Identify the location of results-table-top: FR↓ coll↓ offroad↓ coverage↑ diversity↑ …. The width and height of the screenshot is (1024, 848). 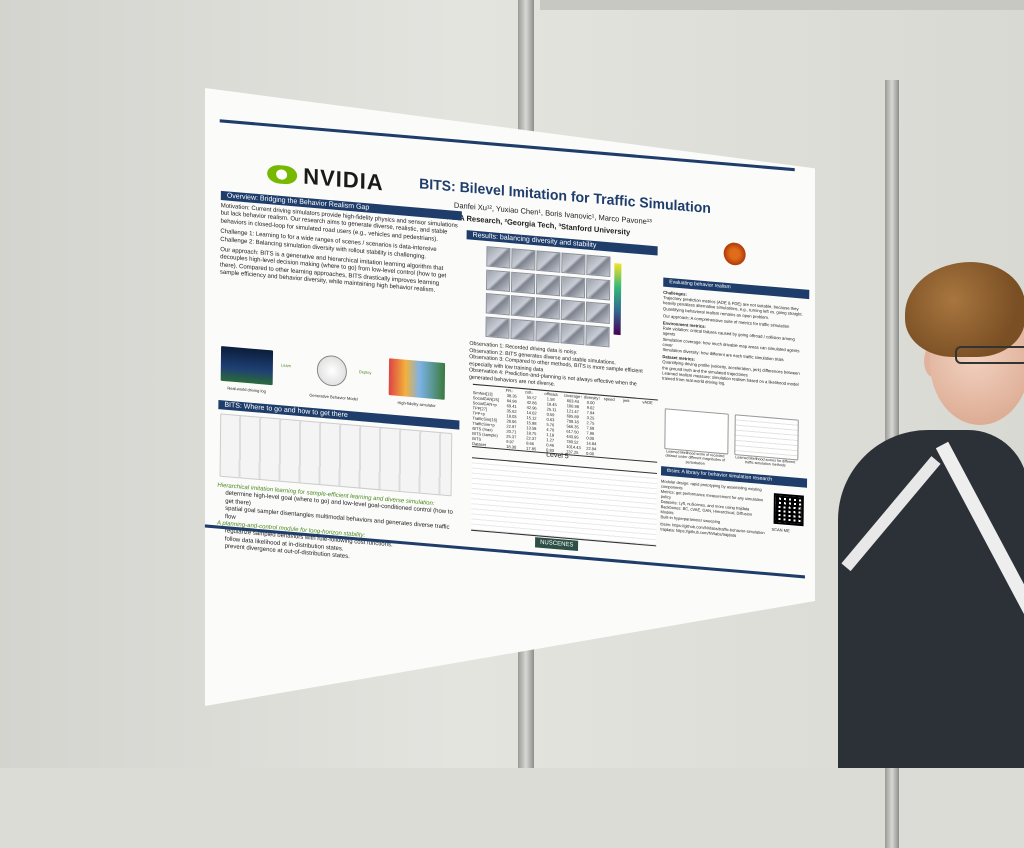
(565, 423).